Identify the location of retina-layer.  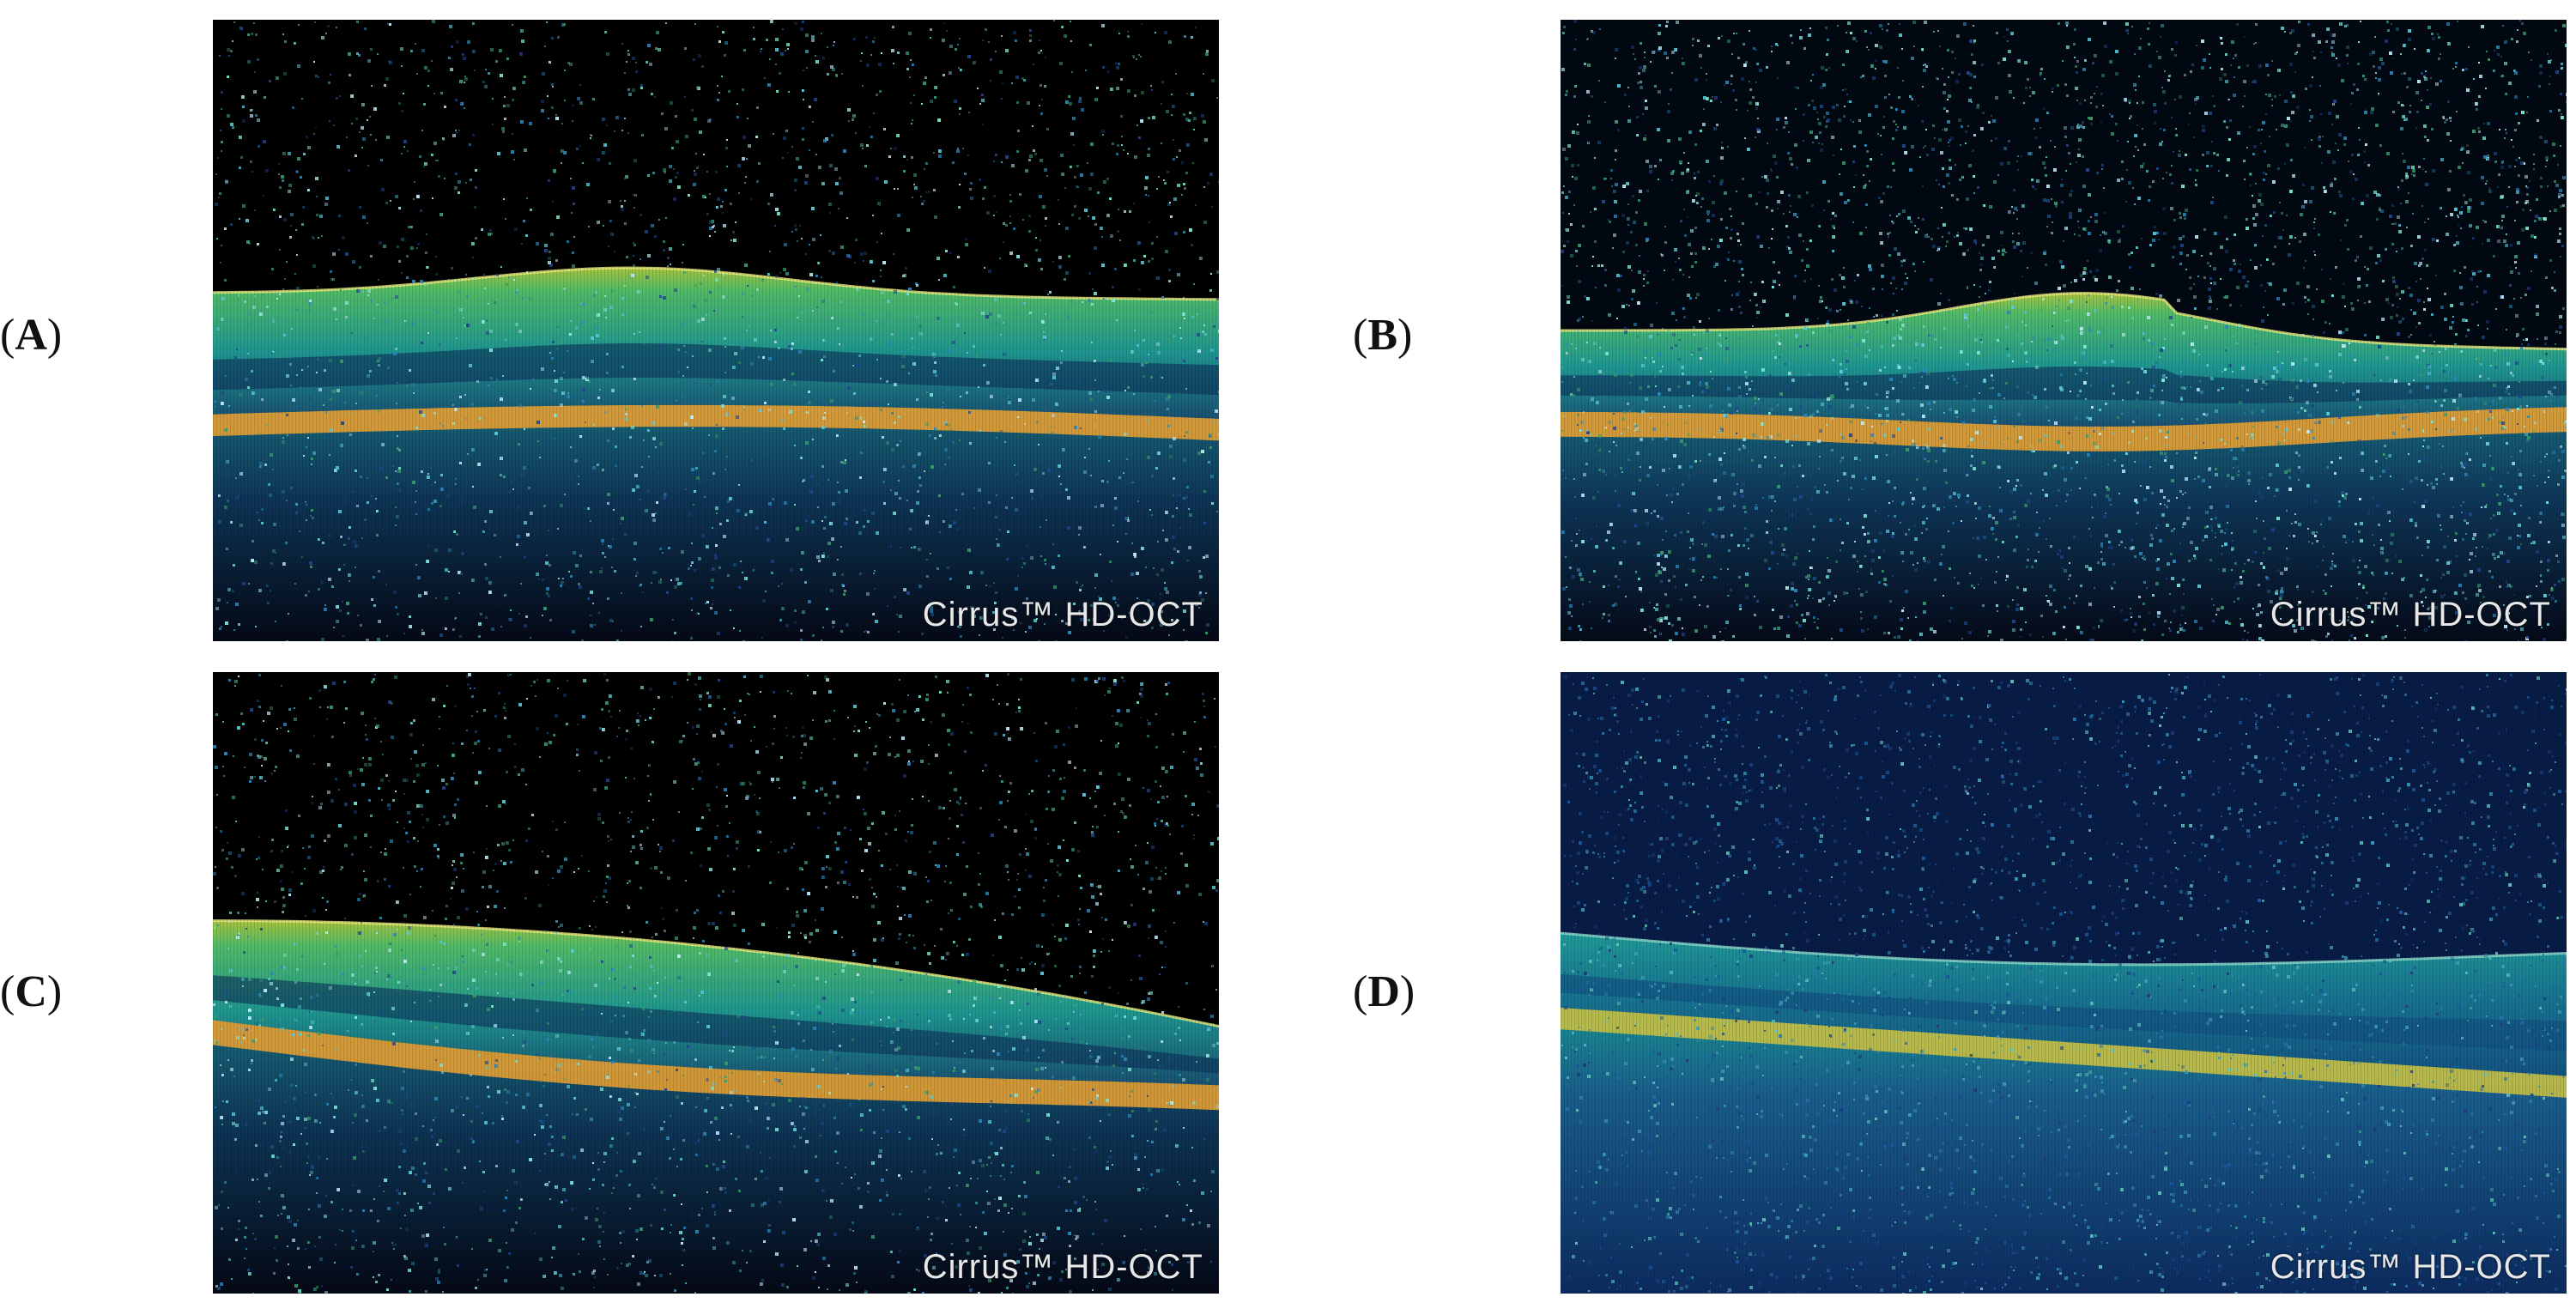
(2064, 1004).